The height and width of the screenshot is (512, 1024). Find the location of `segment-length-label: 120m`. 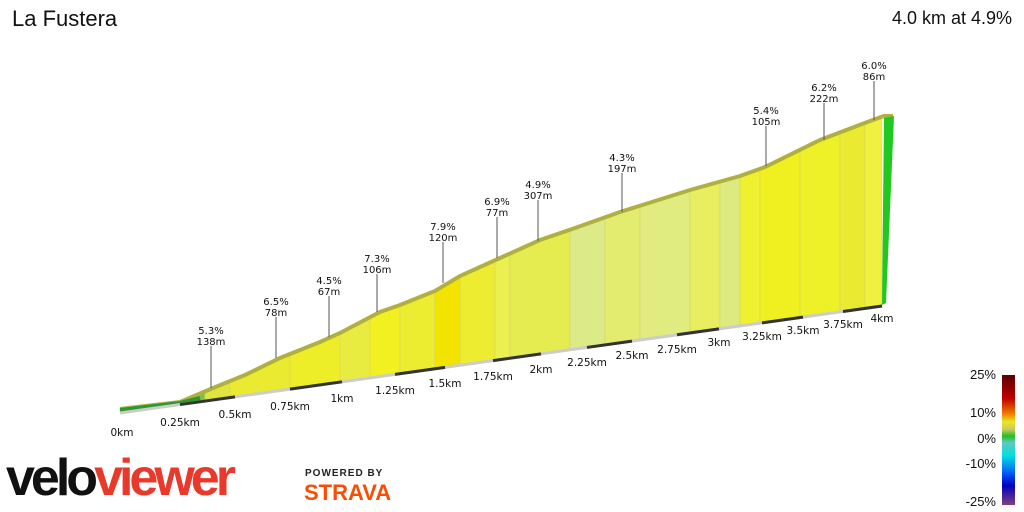

segment-length-label: 120m is located at coordinates (443, 238).